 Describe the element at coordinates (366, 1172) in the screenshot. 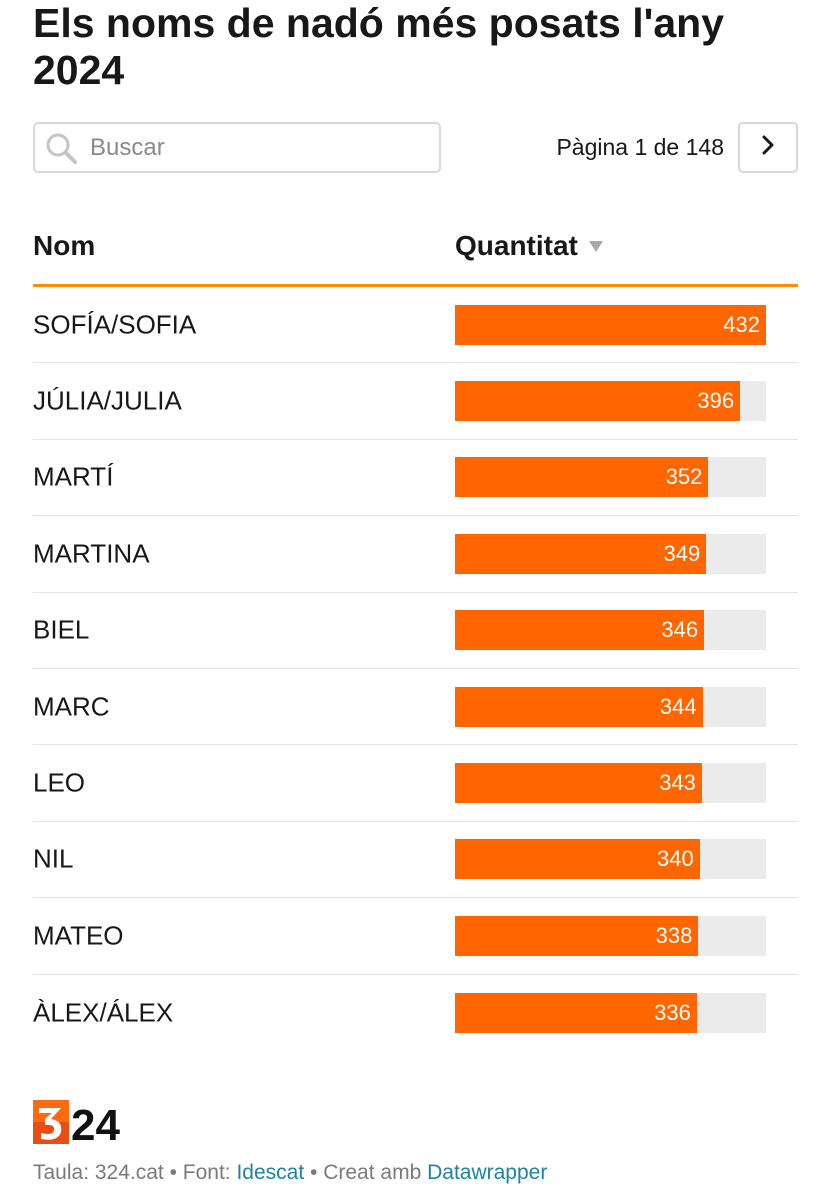

I see `footer-middle: • Creat amb` at that location.